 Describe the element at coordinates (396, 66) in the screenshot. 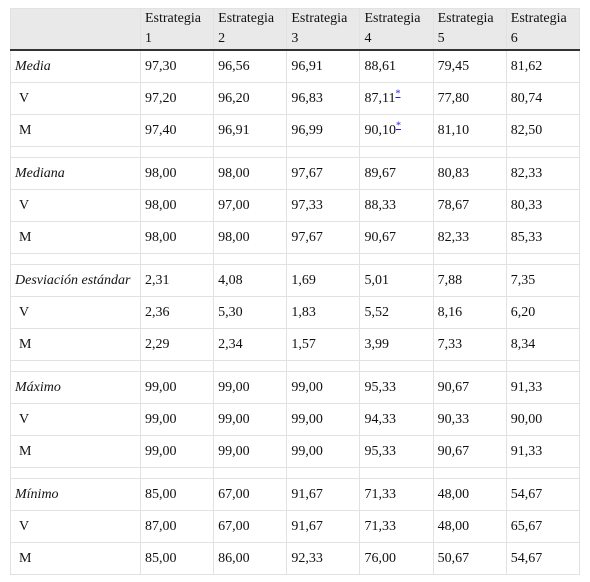

I see `value-cell: 88,61` at that location.